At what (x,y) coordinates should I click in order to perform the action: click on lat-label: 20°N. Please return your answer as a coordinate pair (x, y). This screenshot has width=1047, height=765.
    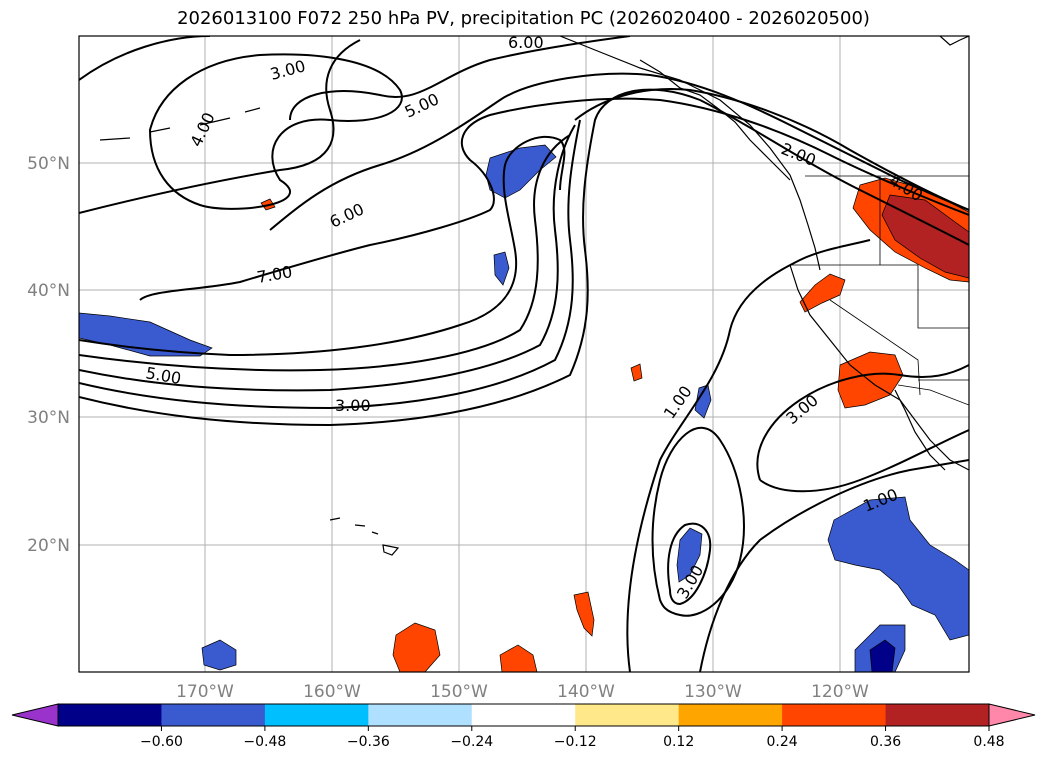
    Looking at the image, I should click on (48, 546).